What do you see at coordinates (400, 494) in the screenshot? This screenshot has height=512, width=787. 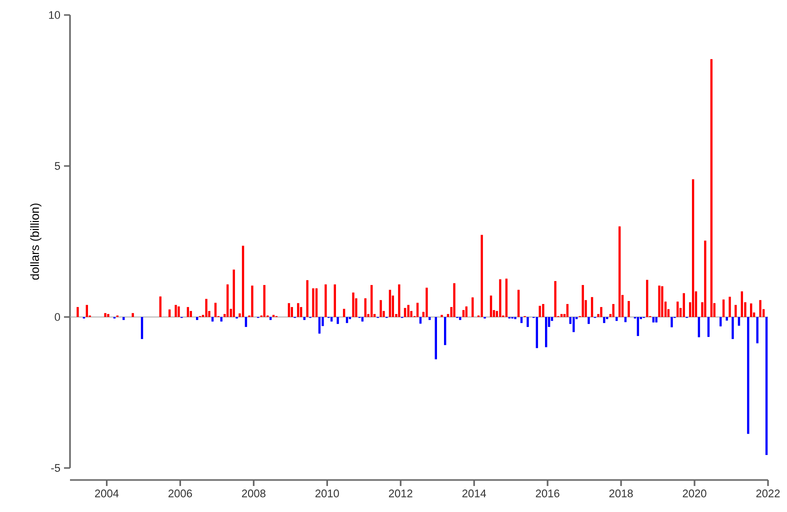 I see `x-tick-label: 2012` at bounding box center [400, 494].